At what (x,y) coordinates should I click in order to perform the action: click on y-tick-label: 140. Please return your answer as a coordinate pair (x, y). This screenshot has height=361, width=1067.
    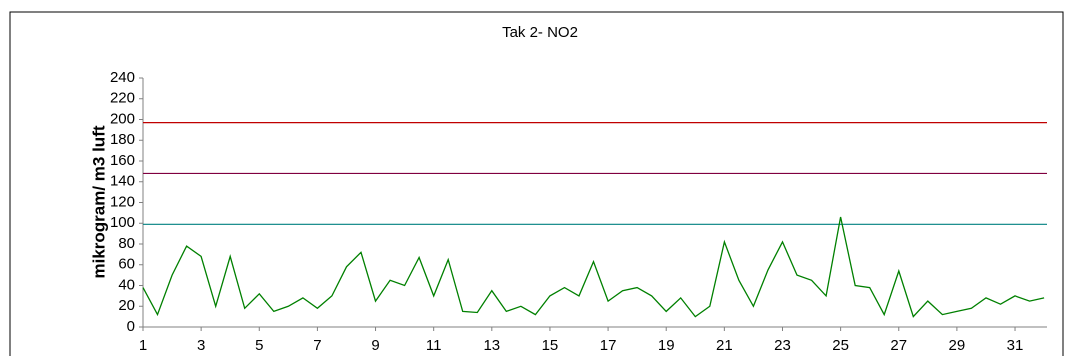
    Looking at the image, I should click on (122, 181).